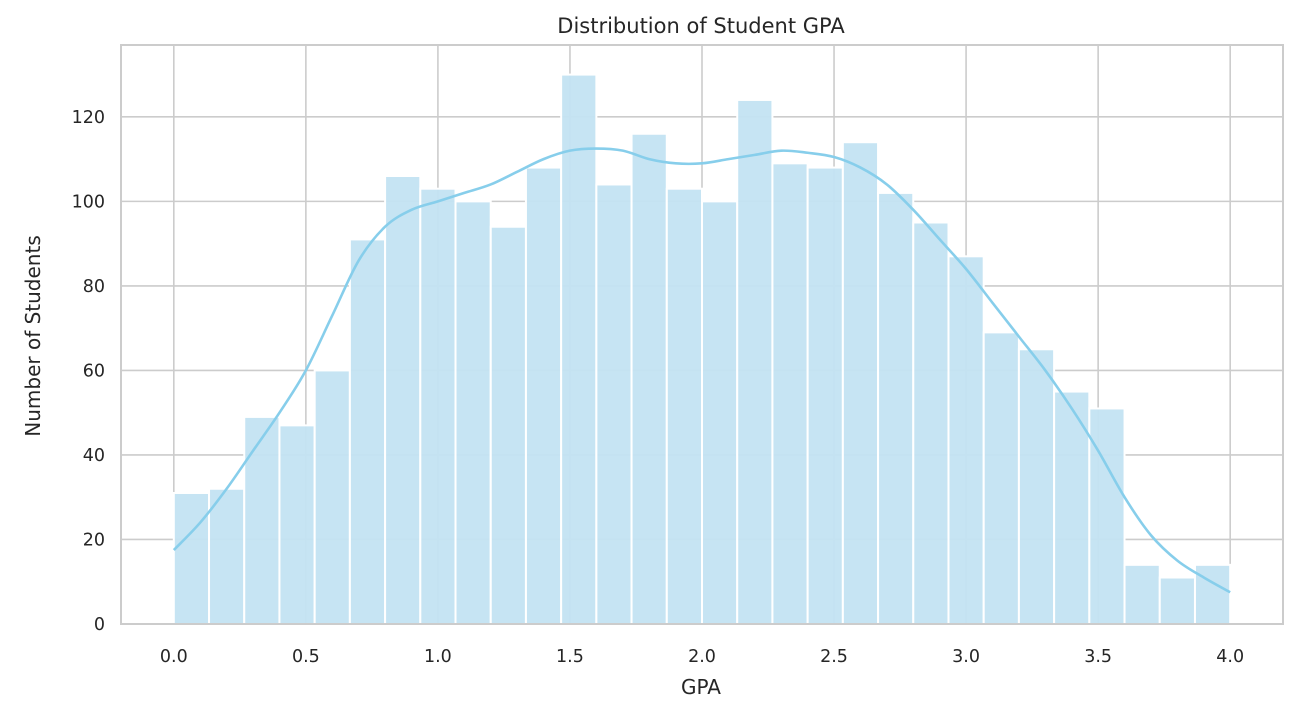  Describe the element at coordinates (88, 118) in the screenshot. I see `y-tick-label: 120` at that location.